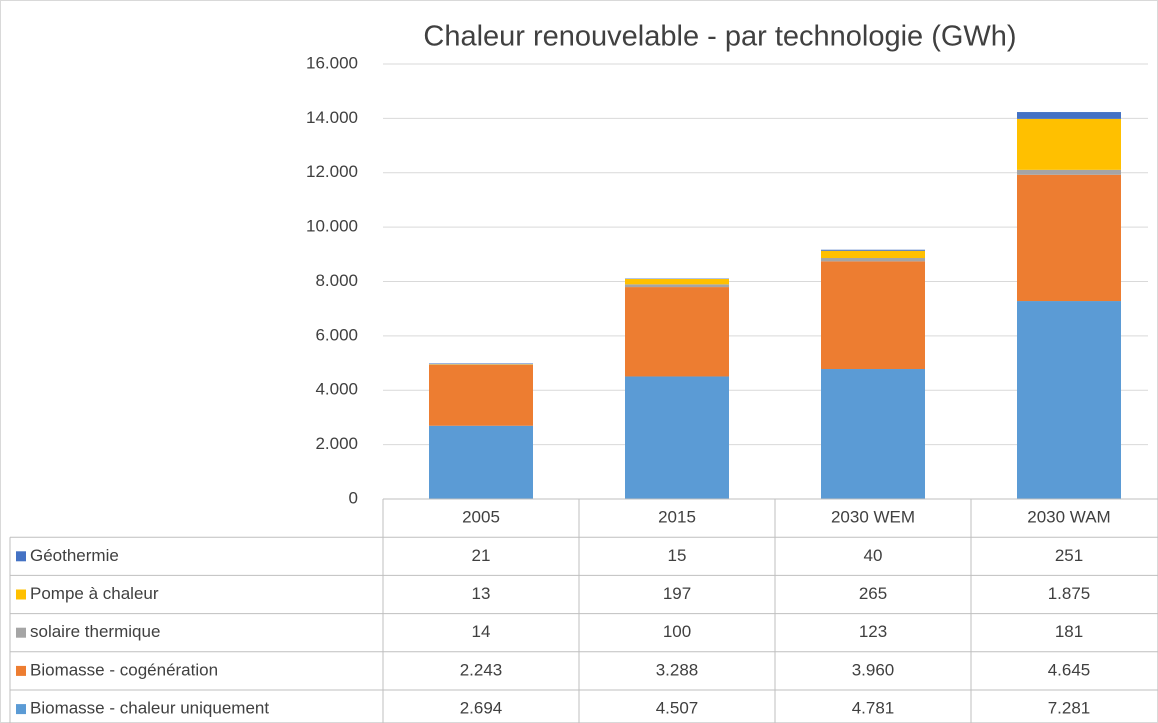 Image resolution: width=1158 pixels, height=723 pixels. I want to click on y-tick-label: 12.000, so click(332, 171).